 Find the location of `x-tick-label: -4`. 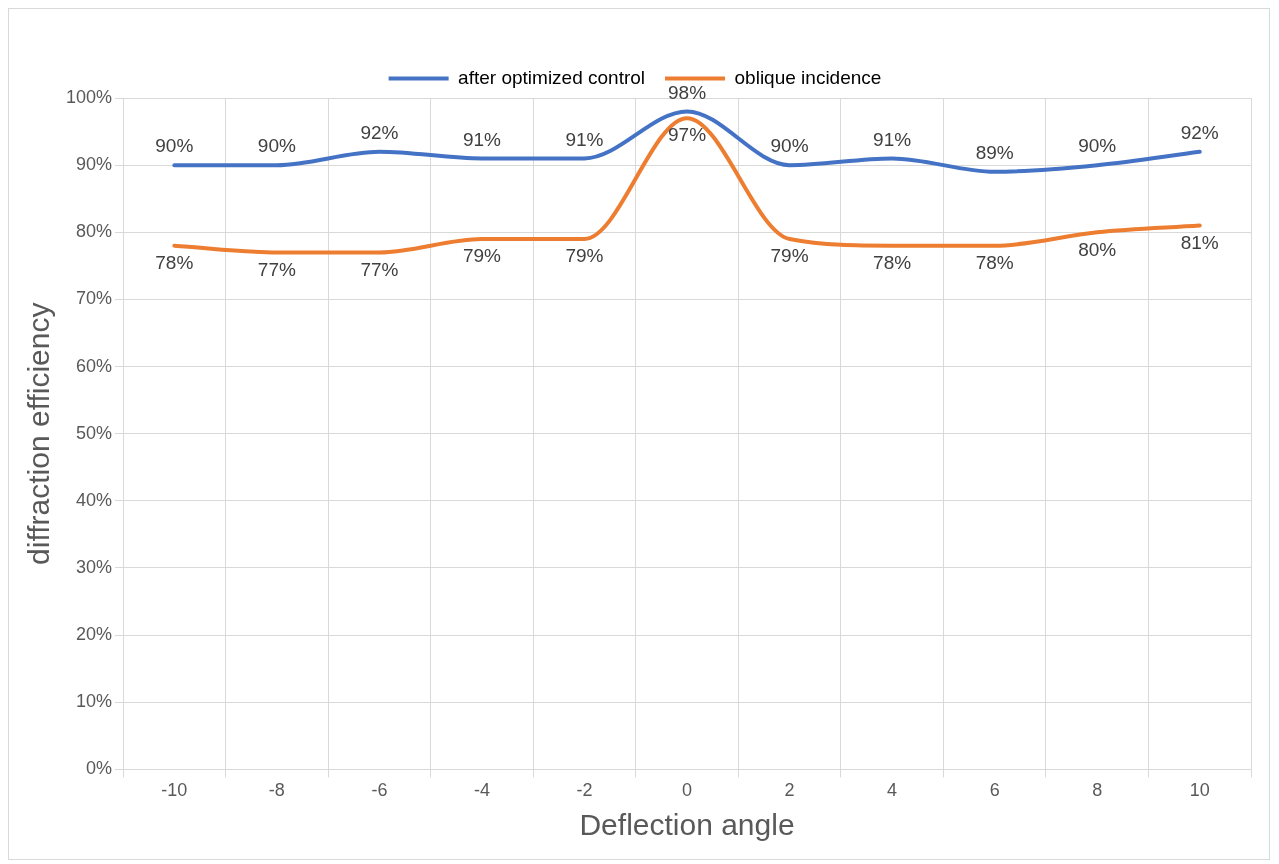

x-tick-label: -4 is located at coordinates (481, 790).